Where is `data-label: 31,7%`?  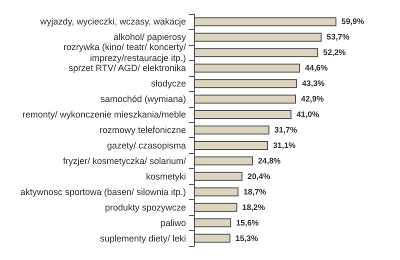 data-label: 31,7% is located at coordinates (286, 130).